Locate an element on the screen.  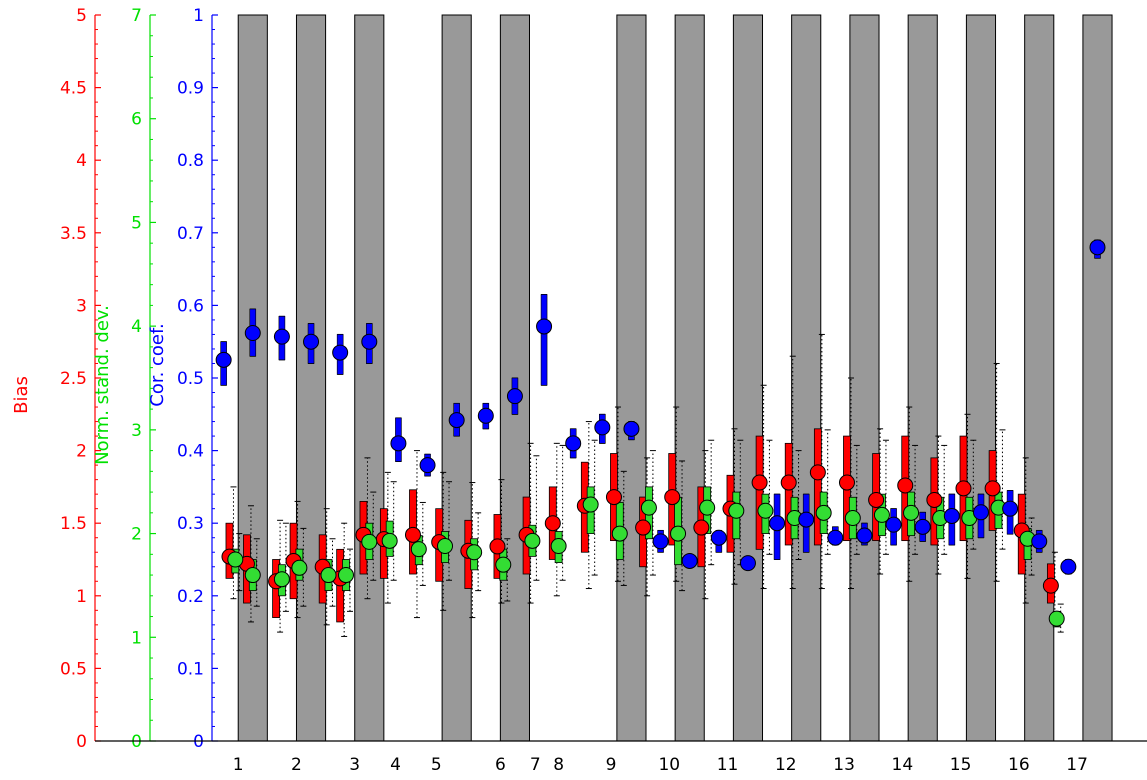
series-1-pt-7-marker is located at coordinates (389, 540).